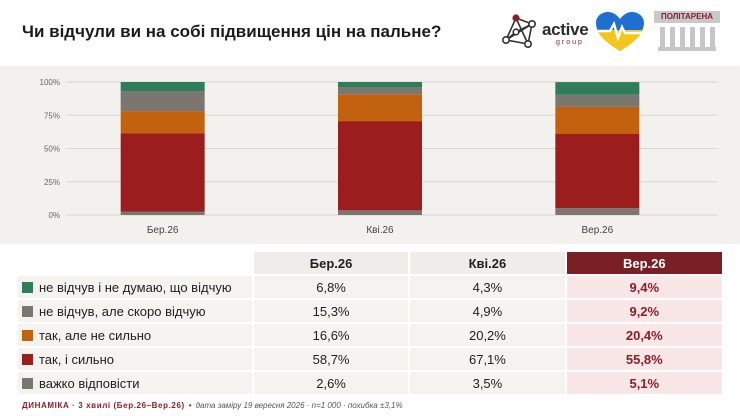 The height and width of the screenshot is (416, 740). Describe the element at coordinates (331, 263) in the screenshot. I see `column-header: Бер.26` at that location.